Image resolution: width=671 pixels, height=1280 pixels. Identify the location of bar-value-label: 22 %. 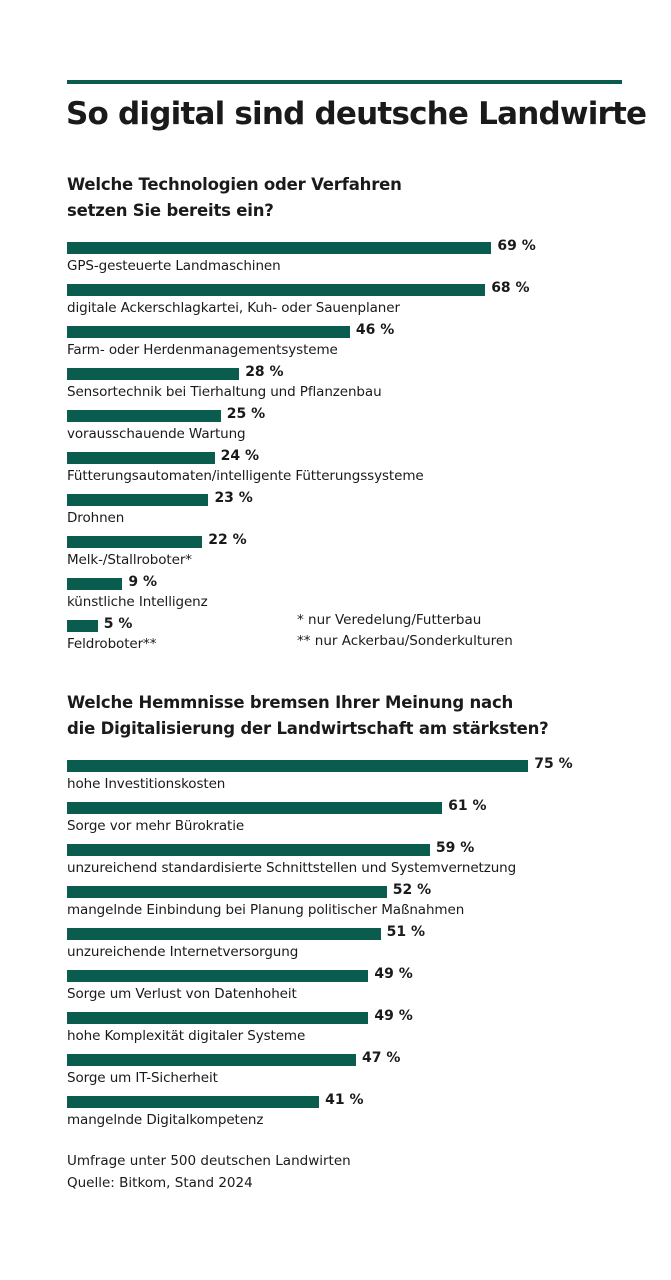
(227, 540).